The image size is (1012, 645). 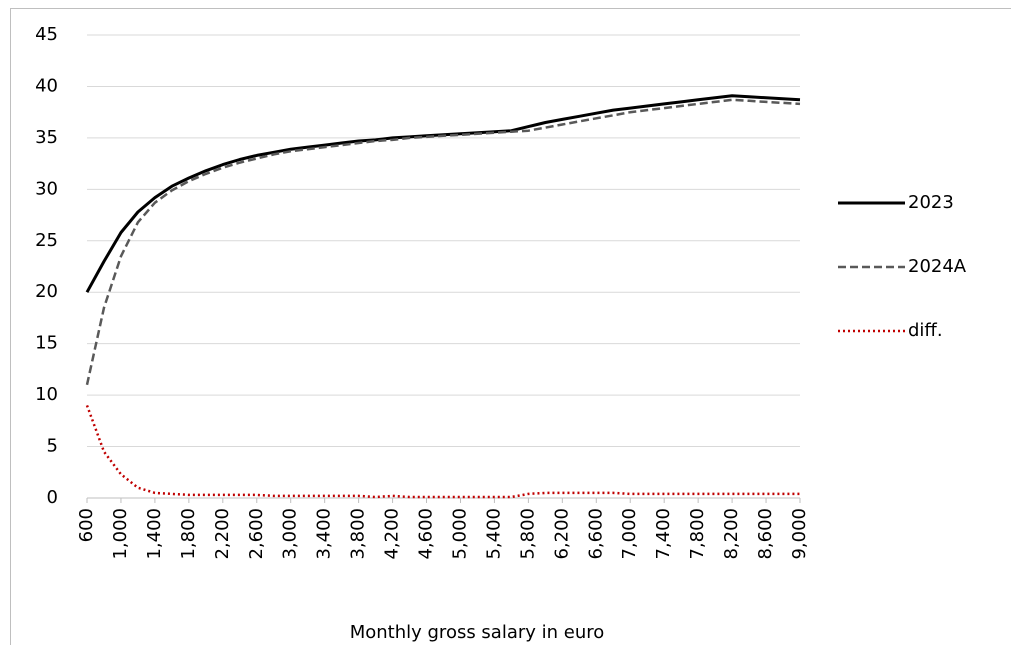 I want to click on x-tick-label: 8,600, so click(x=765, y=534).